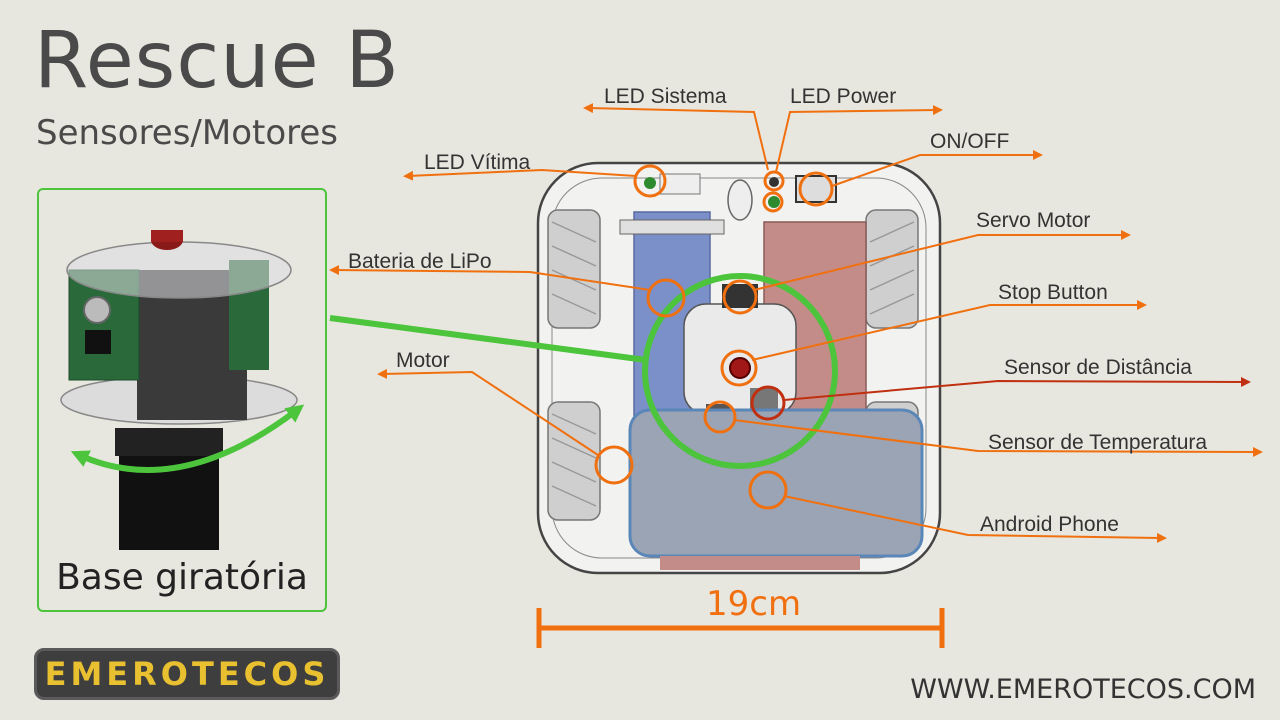  I want to click on inset-caption: Base giratória, so click(182, 577).